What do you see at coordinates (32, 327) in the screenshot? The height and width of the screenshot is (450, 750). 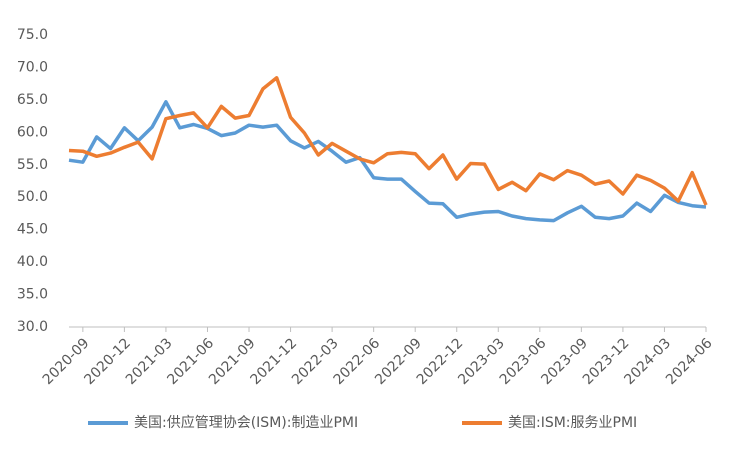 I see `y-tick-label: 30.0` at bounding box center [32, 327].